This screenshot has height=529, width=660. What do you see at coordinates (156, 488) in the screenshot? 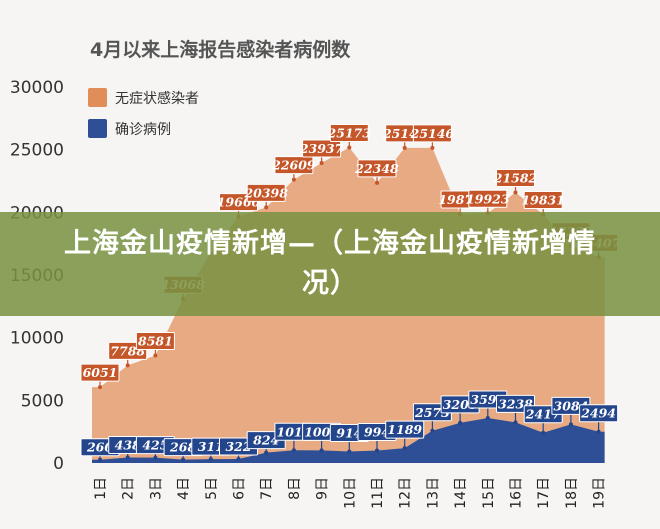
I see `x-tick-label: 3日` at bounding box center [156, 488].